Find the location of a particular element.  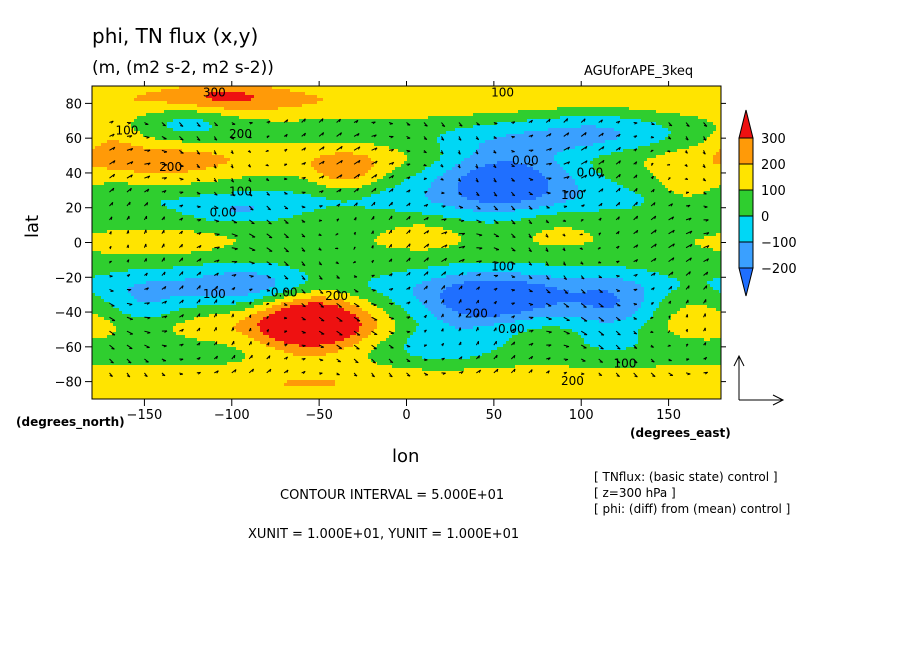

colorbar-label: −200 is located at coordinates (779, 269).